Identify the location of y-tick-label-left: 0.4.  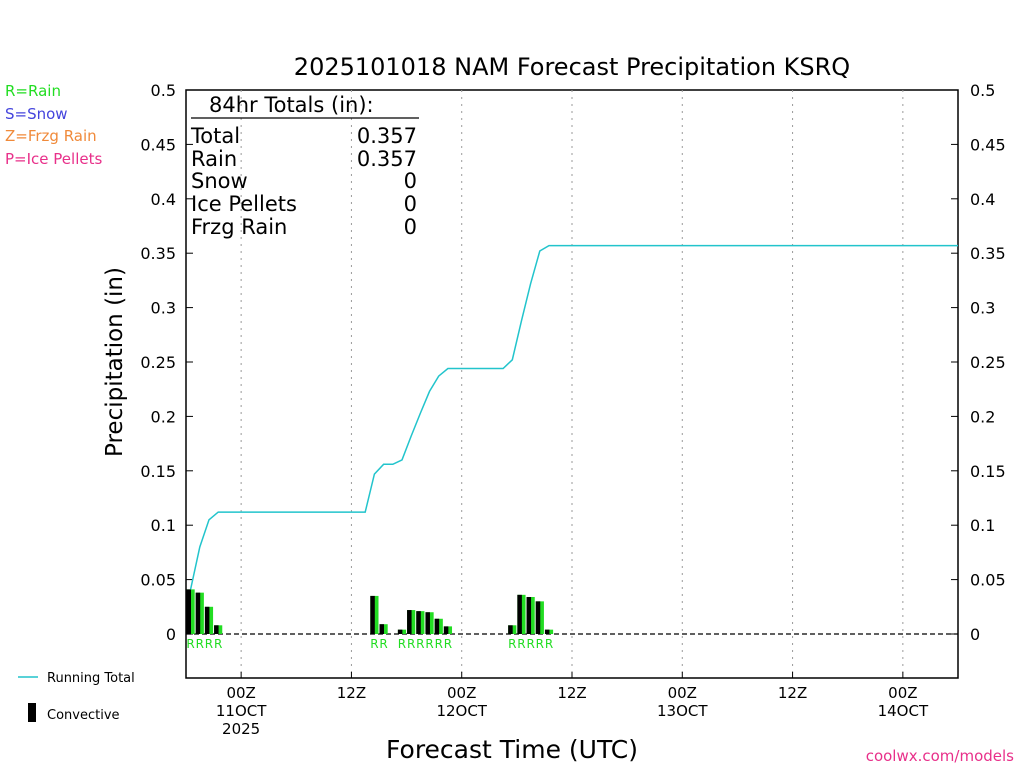
(163, 199).